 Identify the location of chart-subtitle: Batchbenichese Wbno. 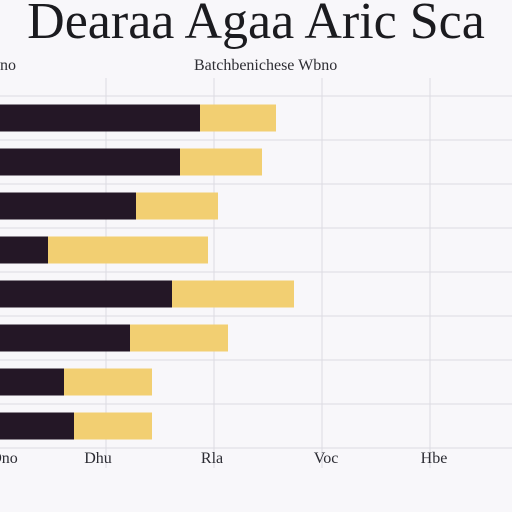
(265, 65).